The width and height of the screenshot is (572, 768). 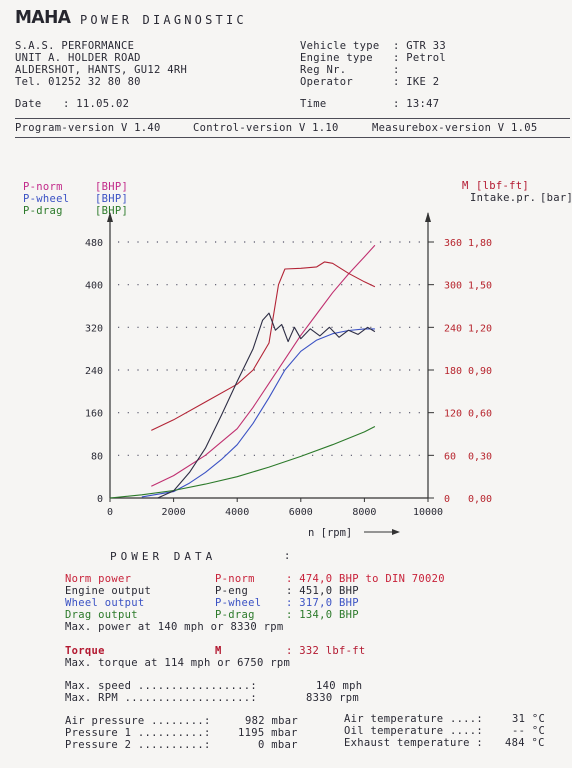 What do you see at coordinates (235, 615) in the screenshot?
I see `drag-output-symbol: P-drag` at bounding box center [235, 615].